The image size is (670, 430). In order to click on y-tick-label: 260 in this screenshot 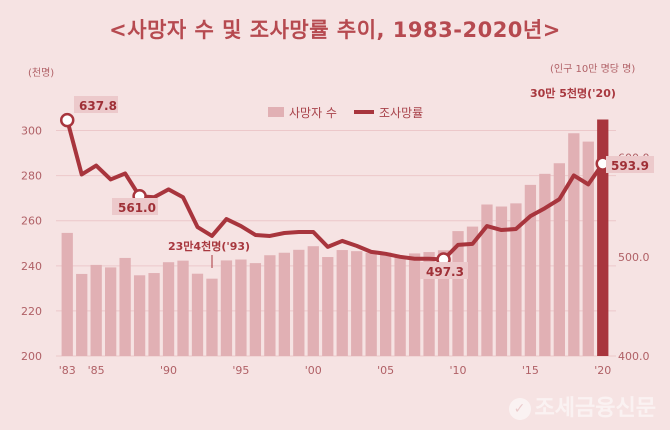, I will do `click(31, 221)`.